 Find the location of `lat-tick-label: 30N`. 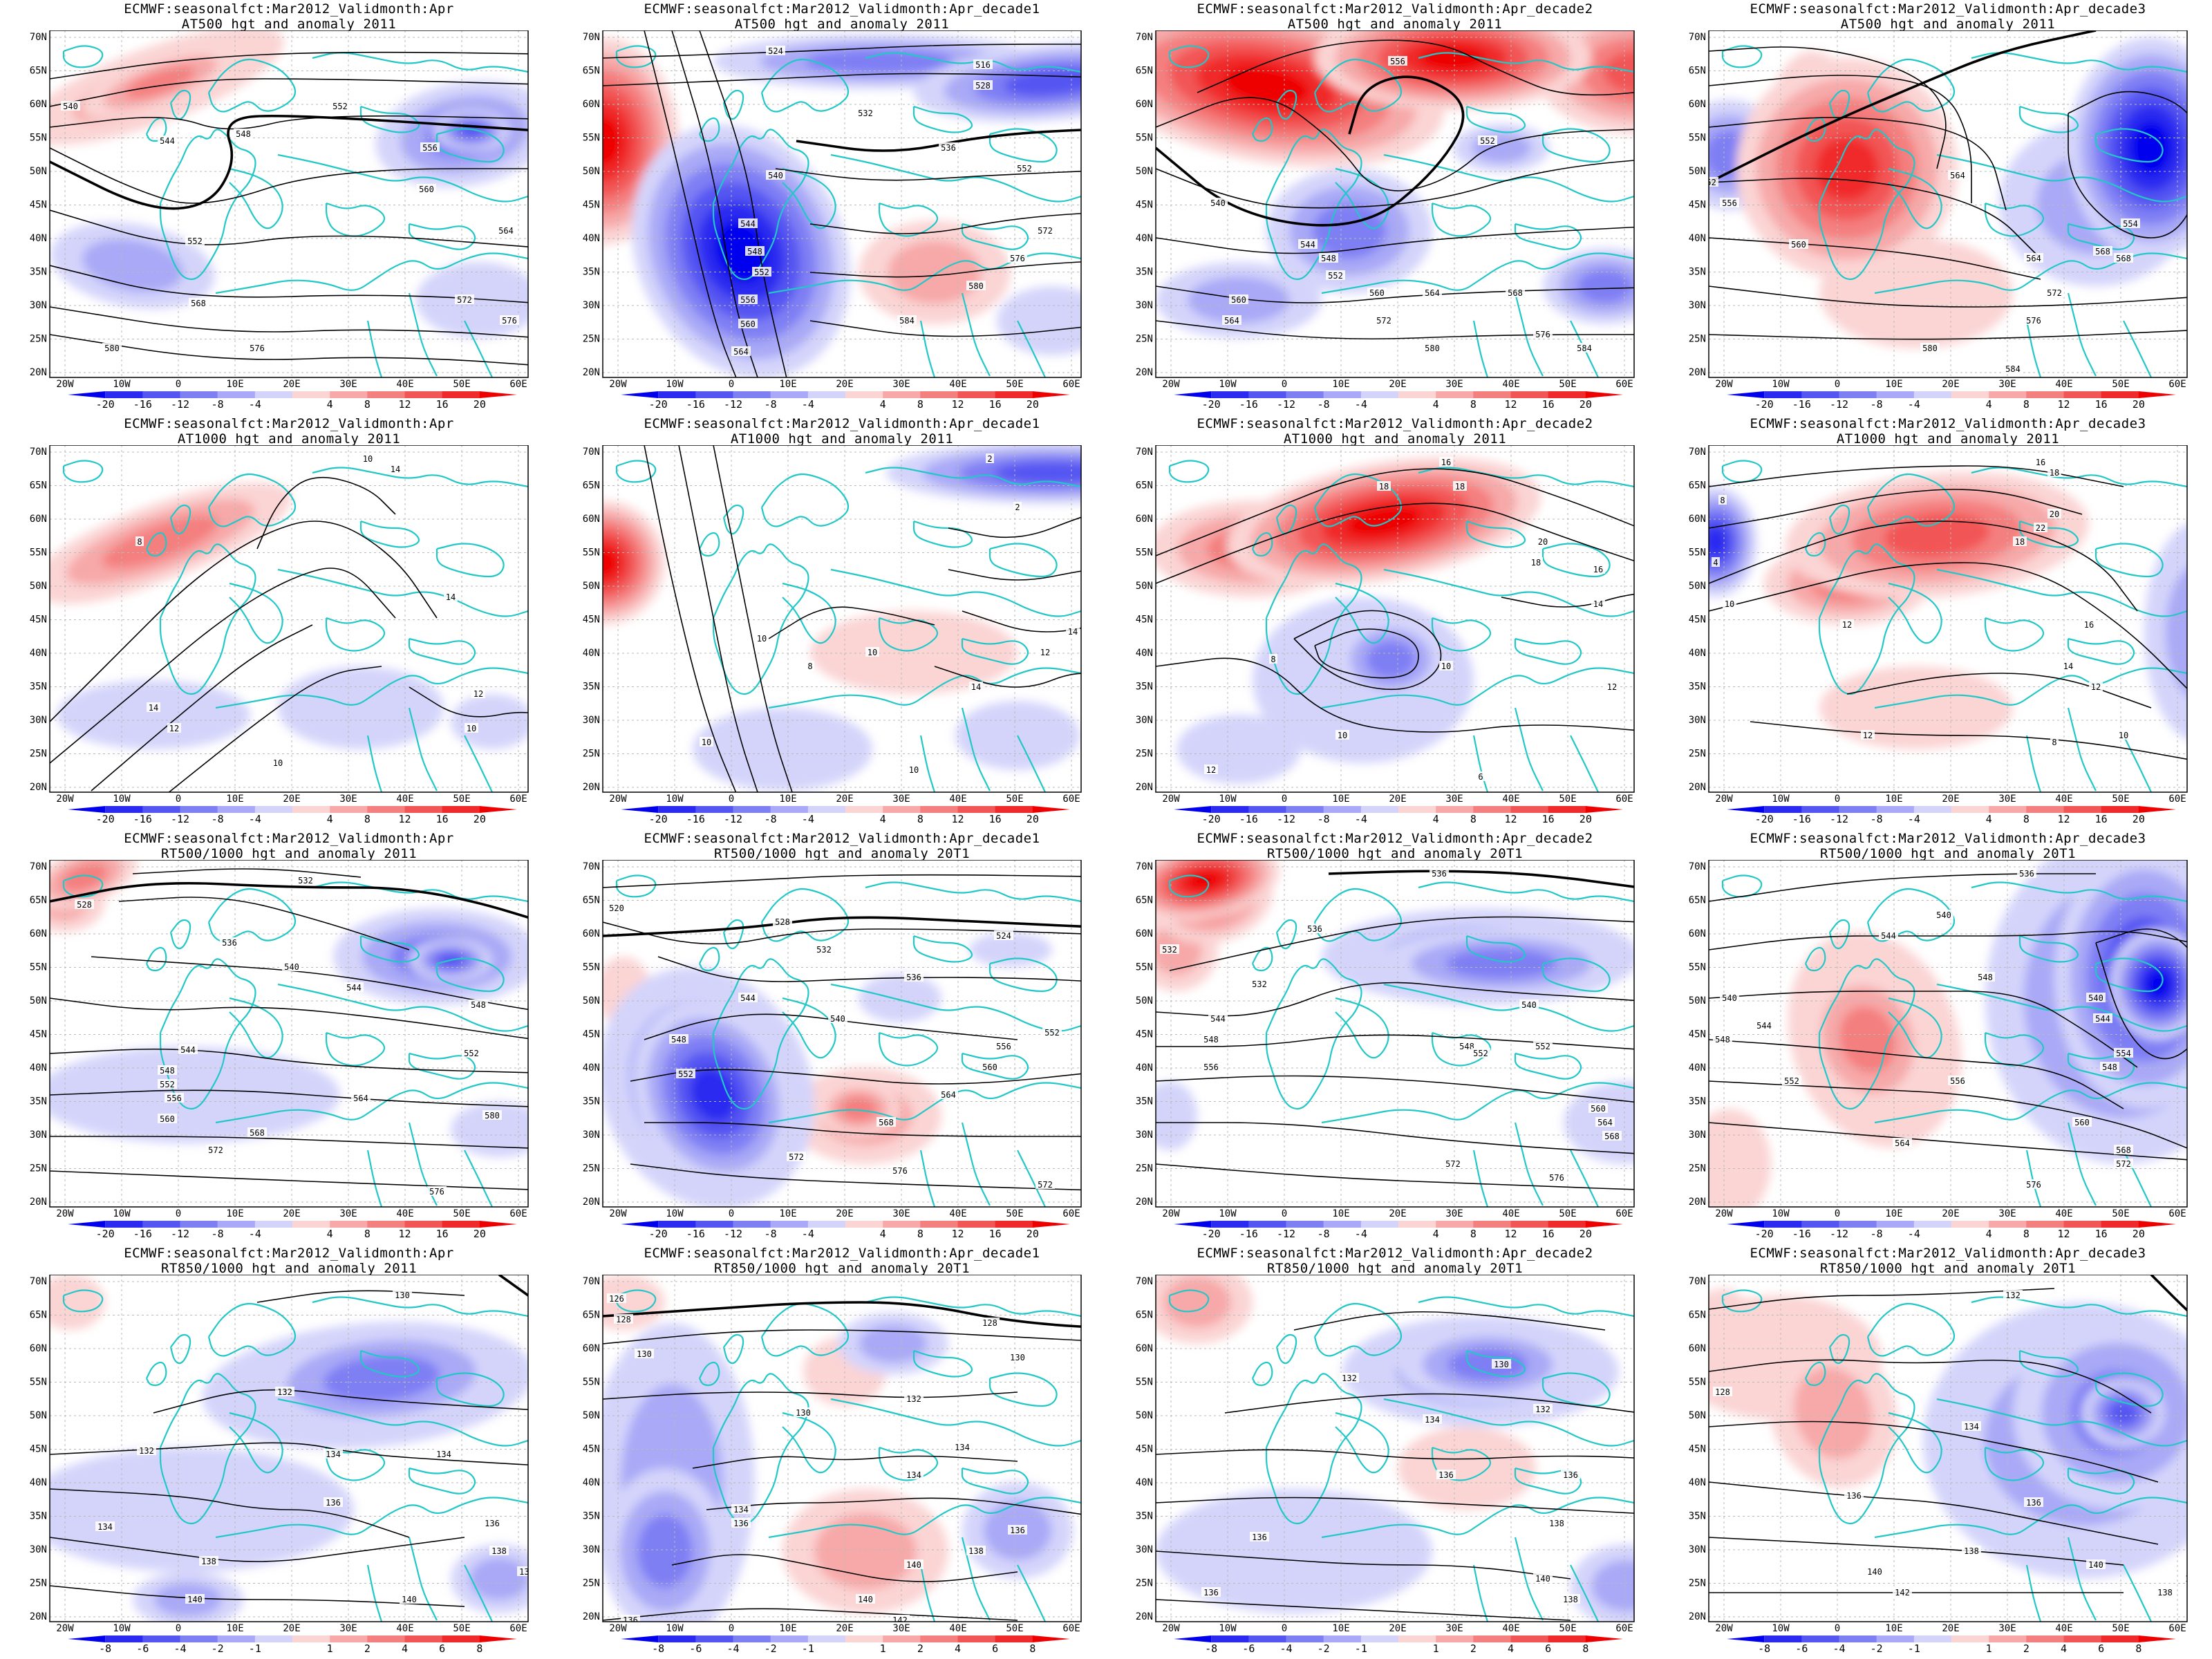

lat-tick-label: 30N is located at coordinates (38, 1549).